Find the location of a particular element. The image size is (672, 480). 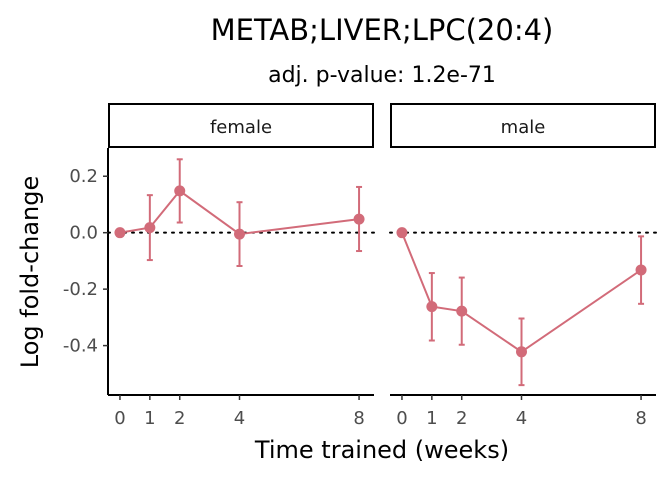

facet-strip-label: male is located at coordinates (523, 127).